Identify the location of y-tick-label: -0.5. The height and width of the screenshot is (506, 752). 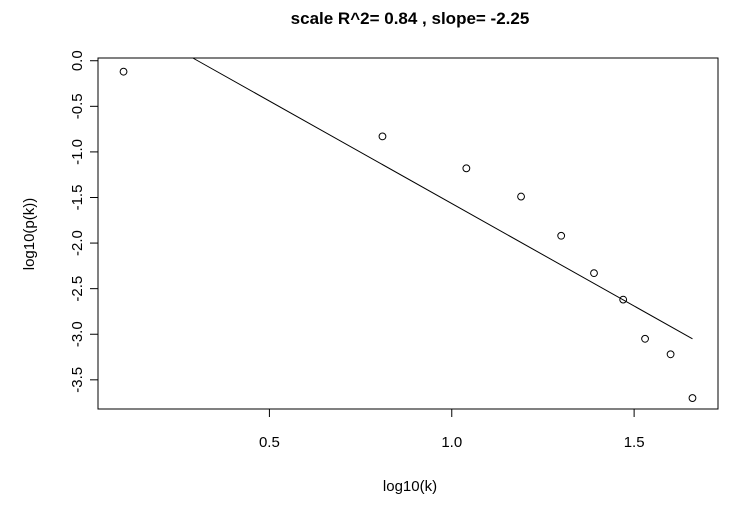
(77, 106).